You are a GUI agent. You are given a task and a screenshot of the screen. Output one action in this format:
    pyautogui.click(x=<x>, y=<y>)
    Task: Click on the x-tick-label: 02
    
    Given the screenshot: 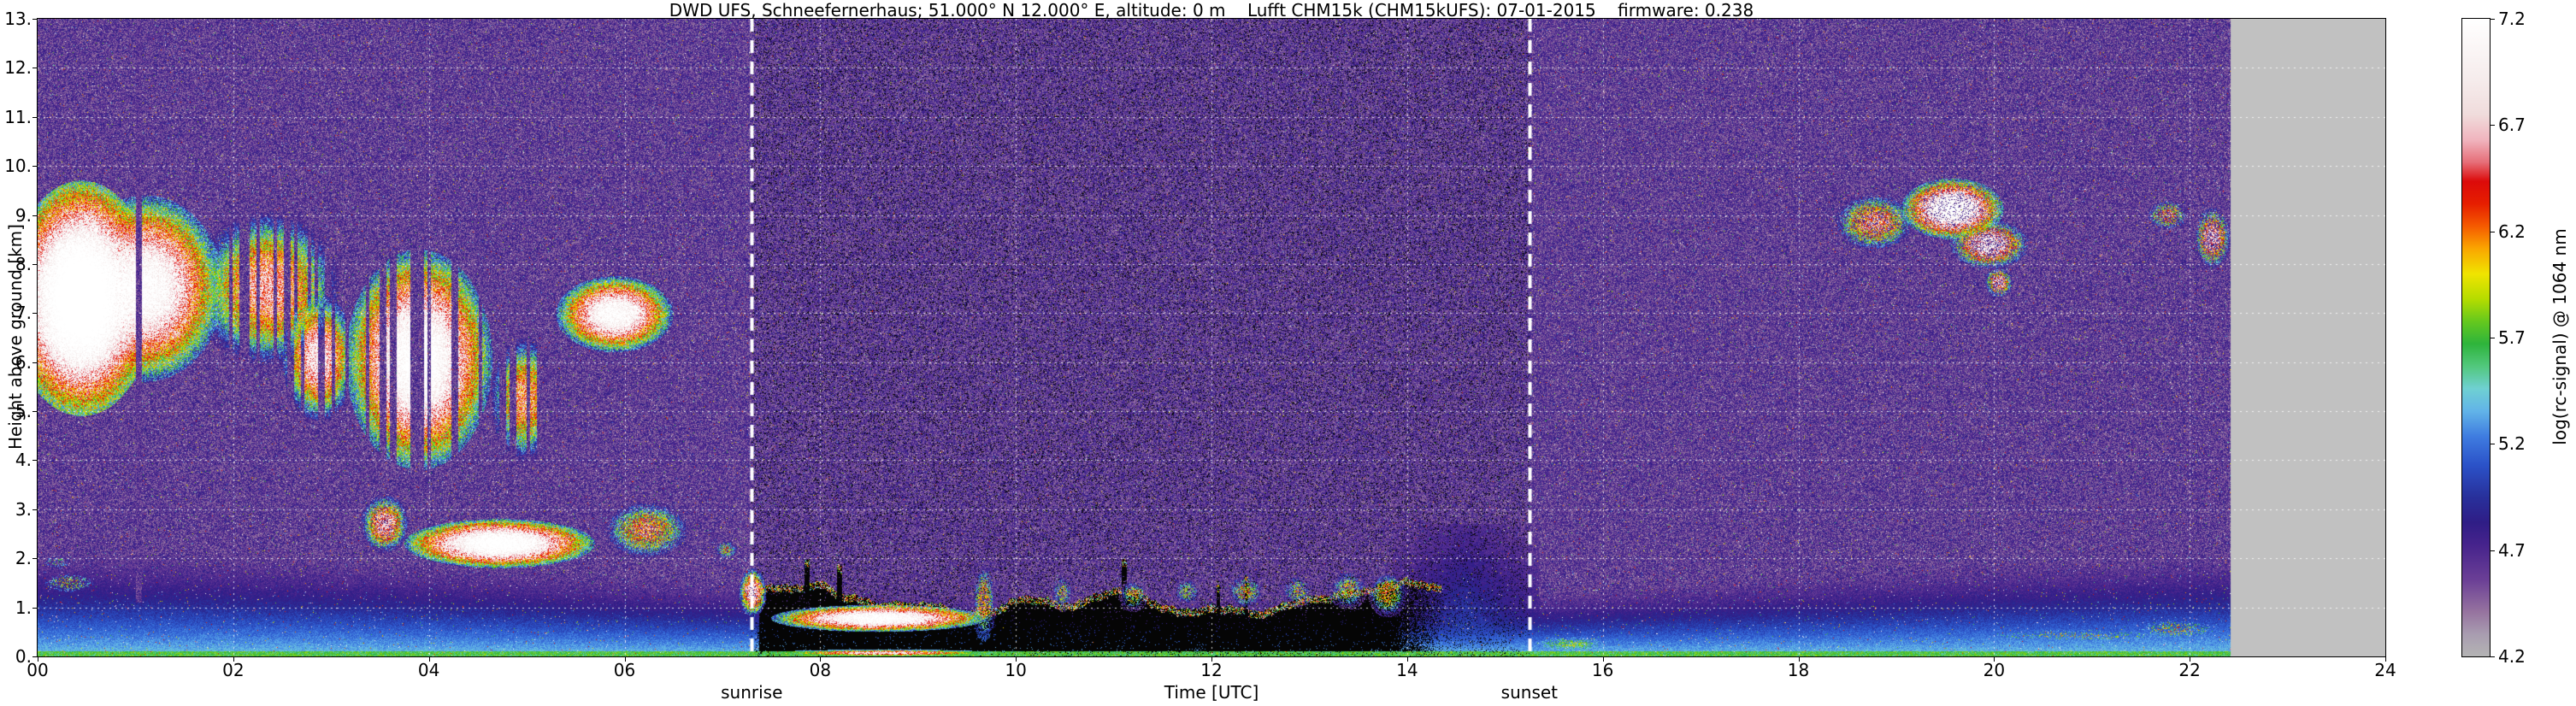 What is the action you would take?
    pyautogui.click(x=234, y=670)
    